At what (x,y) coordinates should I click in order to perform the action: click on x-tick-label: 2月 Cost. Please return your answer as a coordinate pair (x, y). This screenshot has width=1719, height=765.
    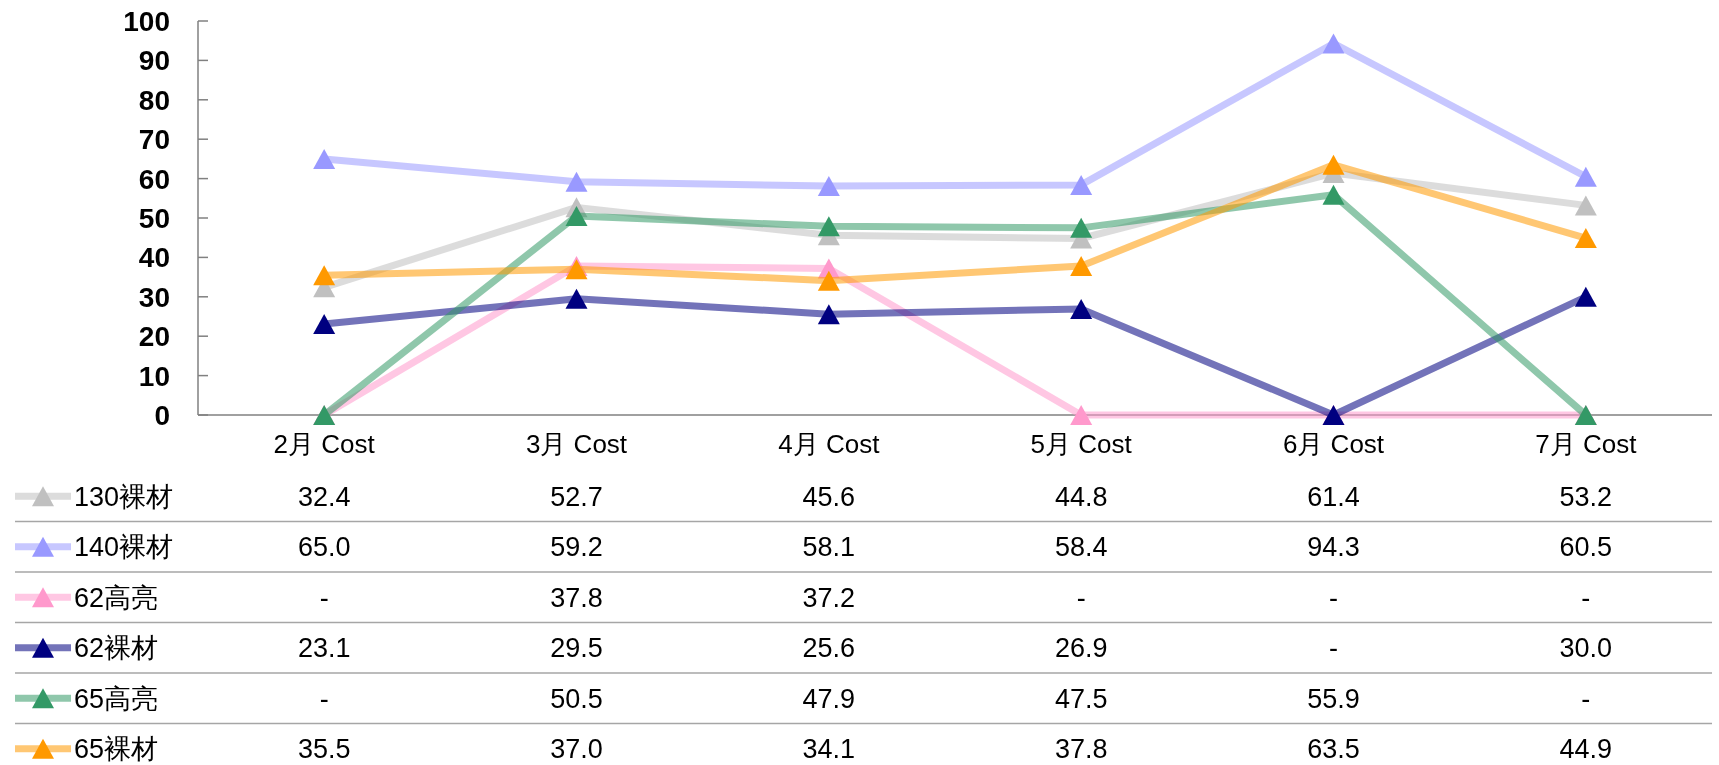
    Looking at the image, I should click on (324, 444).